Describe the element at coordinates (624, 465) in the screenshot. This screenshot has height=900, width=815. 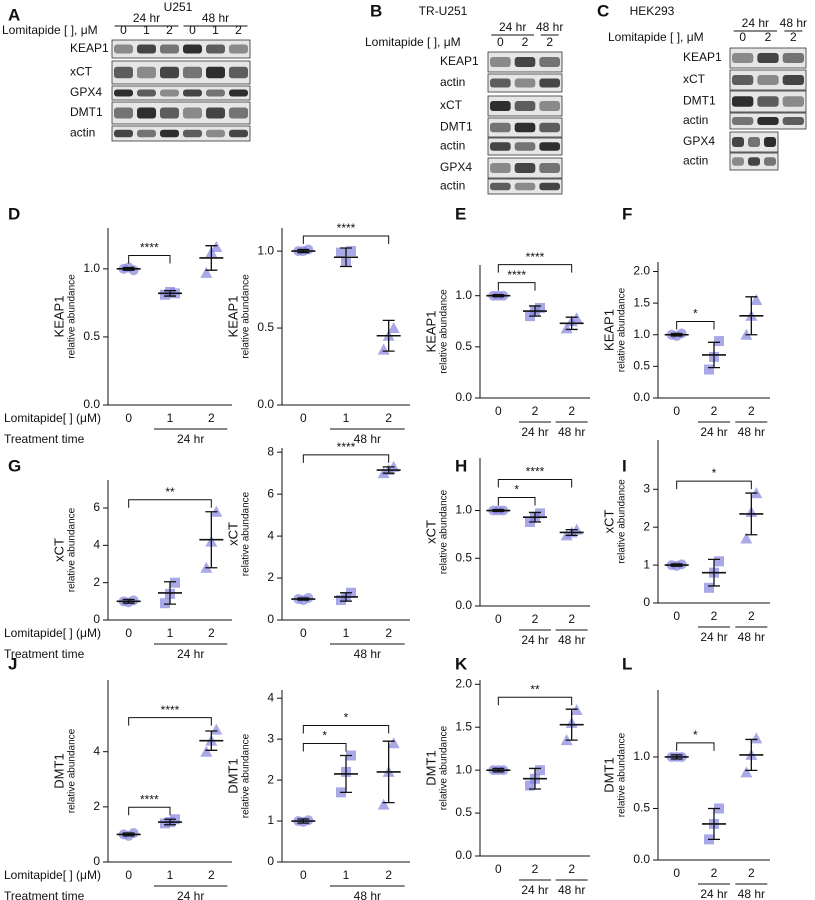
I see `panel-letter: I` at that location.